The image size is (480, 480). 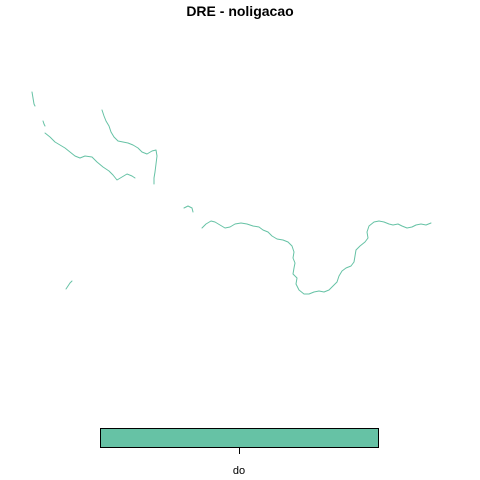 What do you see at coordinates (240, 11) in the screenshot?
I see `map-title: DRE - noligacao` at bounding box center [240, 11].